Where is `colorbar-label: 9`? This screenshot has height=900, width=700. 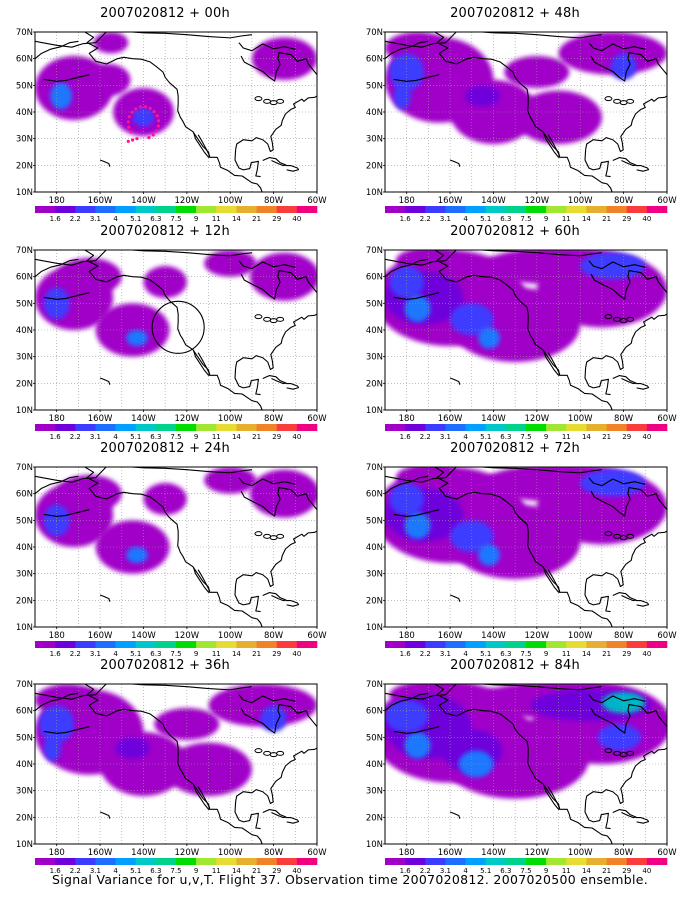 colorbar-label: 9 is located at coordinates (196, 219).